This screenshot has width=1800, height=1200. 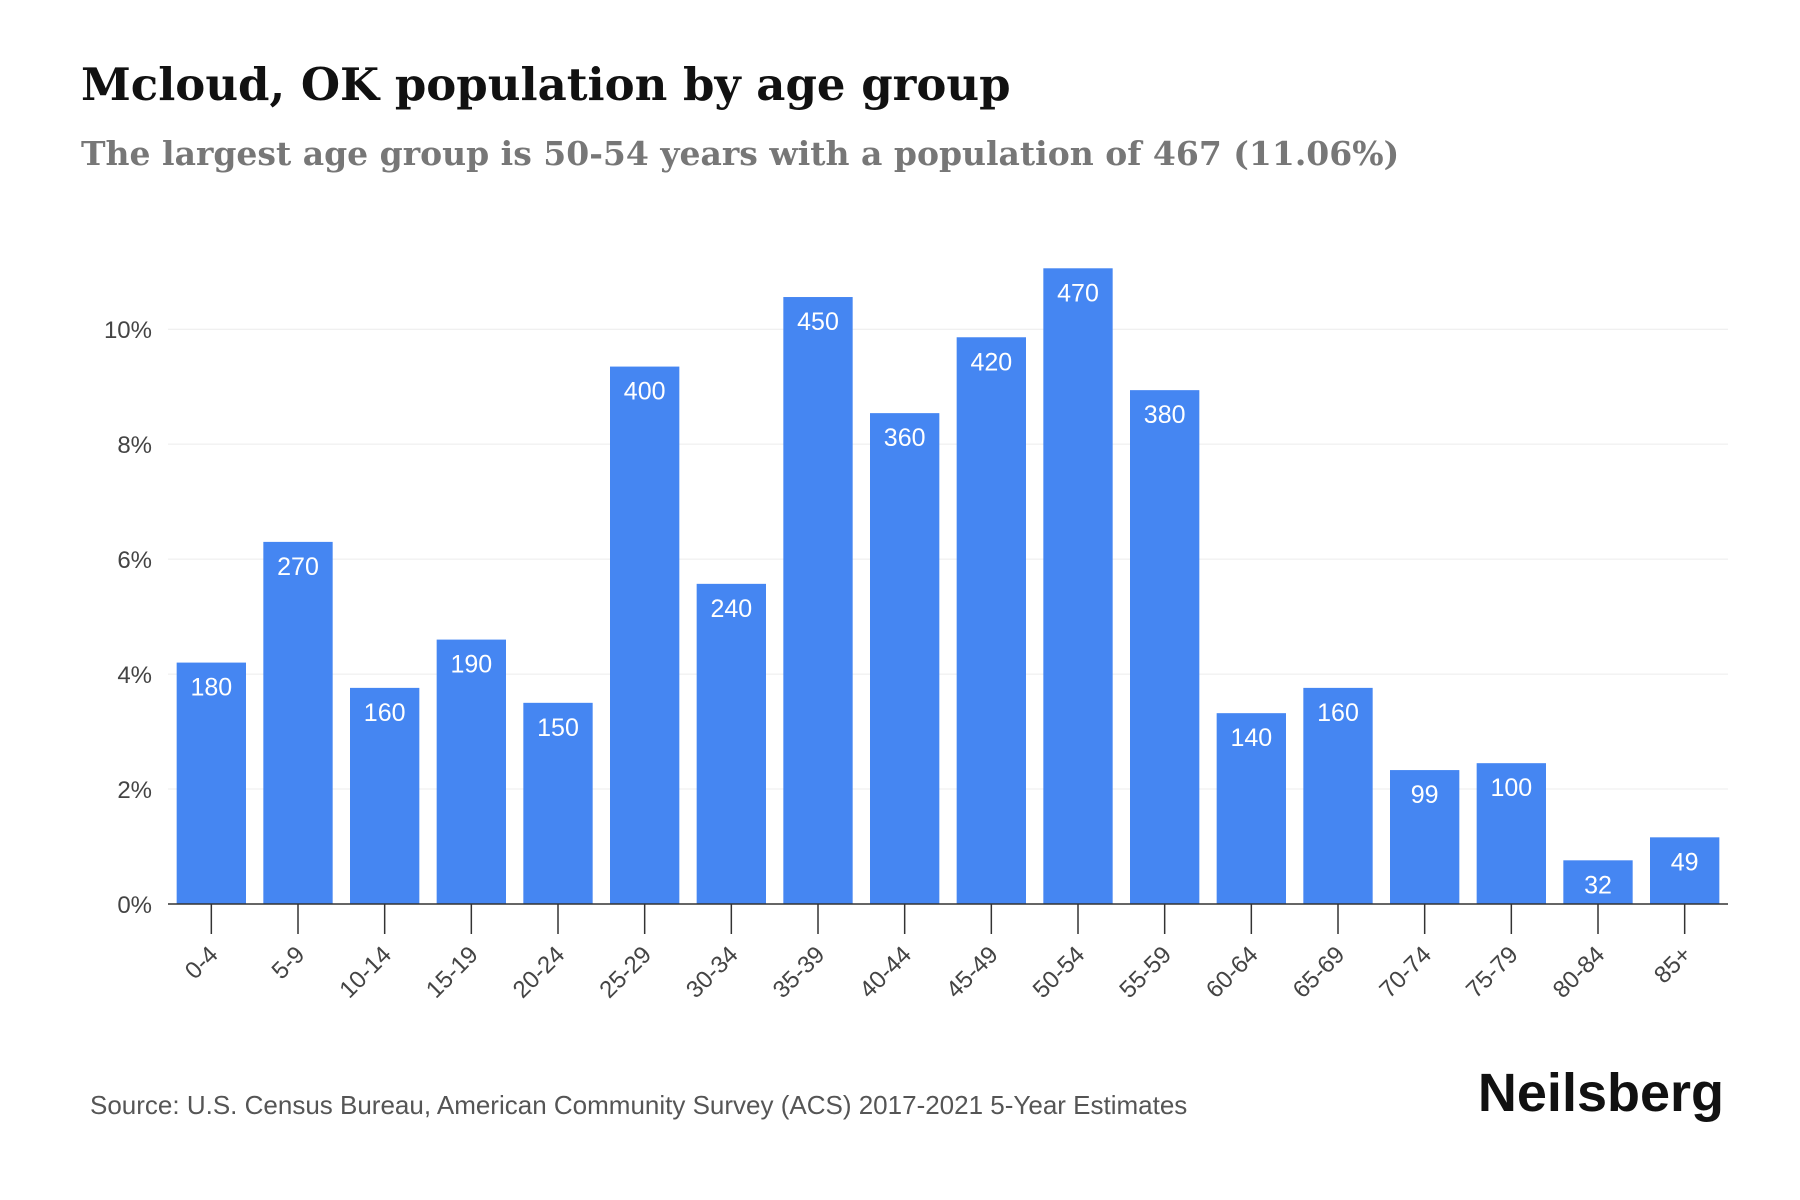 What do you see at coordinates (539, 972) in the screenshot?
I see `x-tick-label: 20-24` at bounding box center [539, 972].